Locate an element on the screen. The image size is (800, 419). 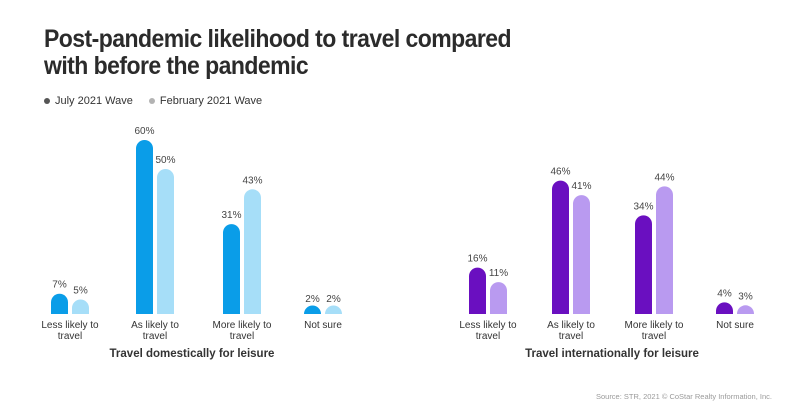
data-label: 50% is located at coordinates (165, 160).